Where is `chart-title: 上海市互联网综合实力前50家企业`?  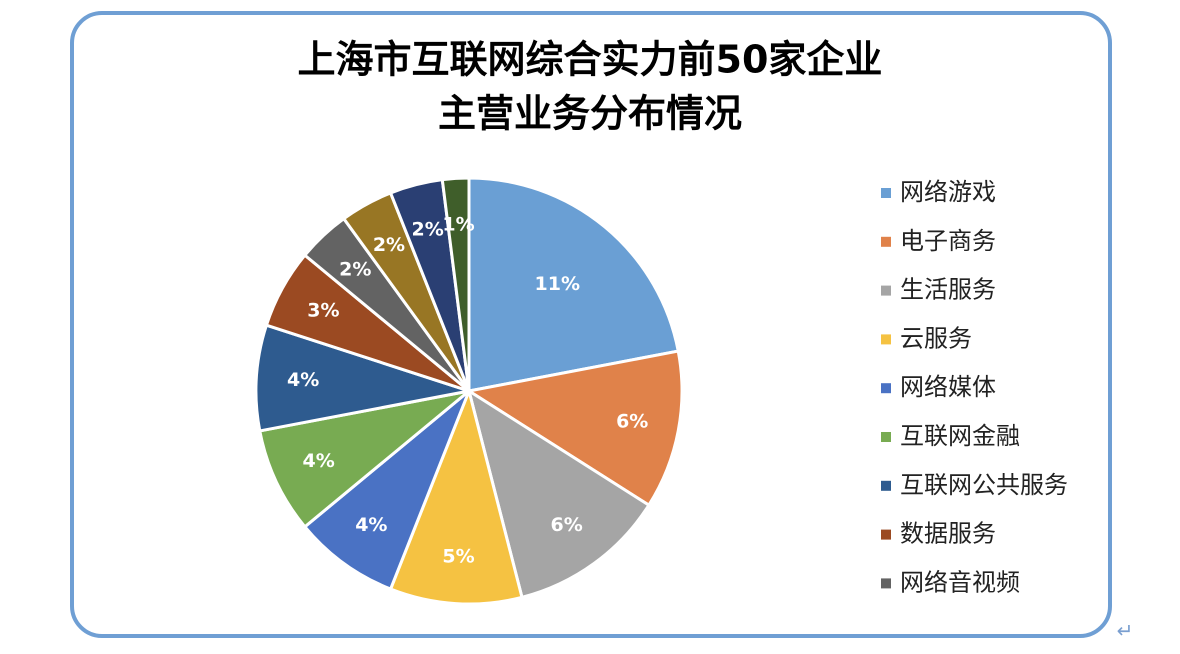
chart-title: 上海市互联网综合实力前50家企业 is located at coordinates (590, 60).